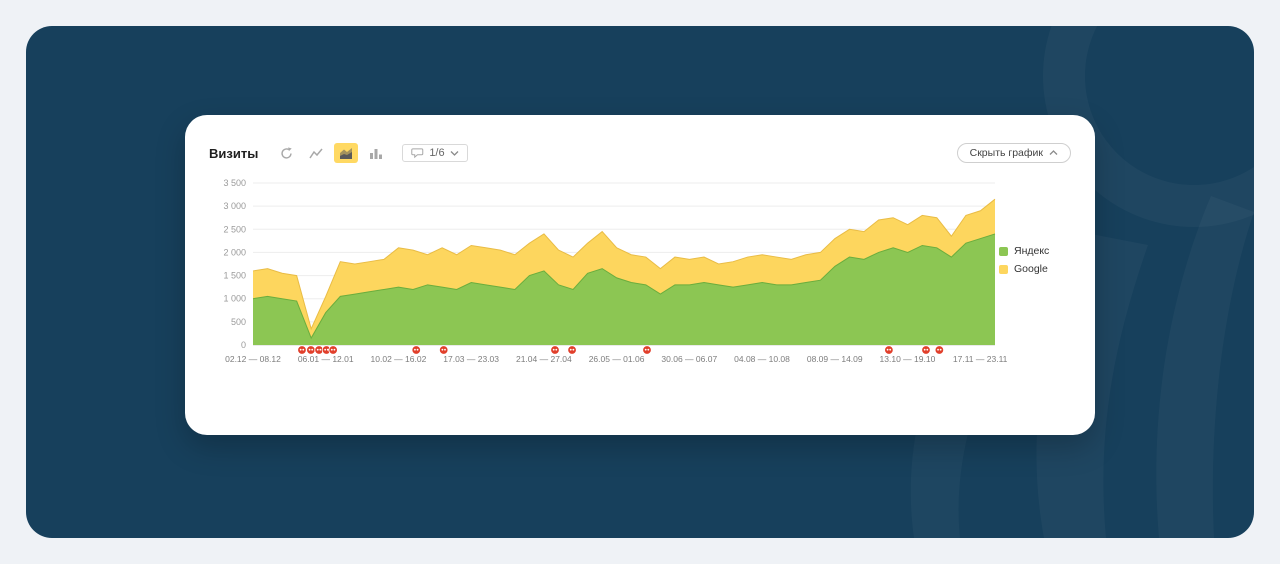 Image resolution: width=1280 pixels, height=564 pixels. Describe the element at coordinates (234, 299) in the screenshot. I see `y-tick-label: 1 000` at that location.